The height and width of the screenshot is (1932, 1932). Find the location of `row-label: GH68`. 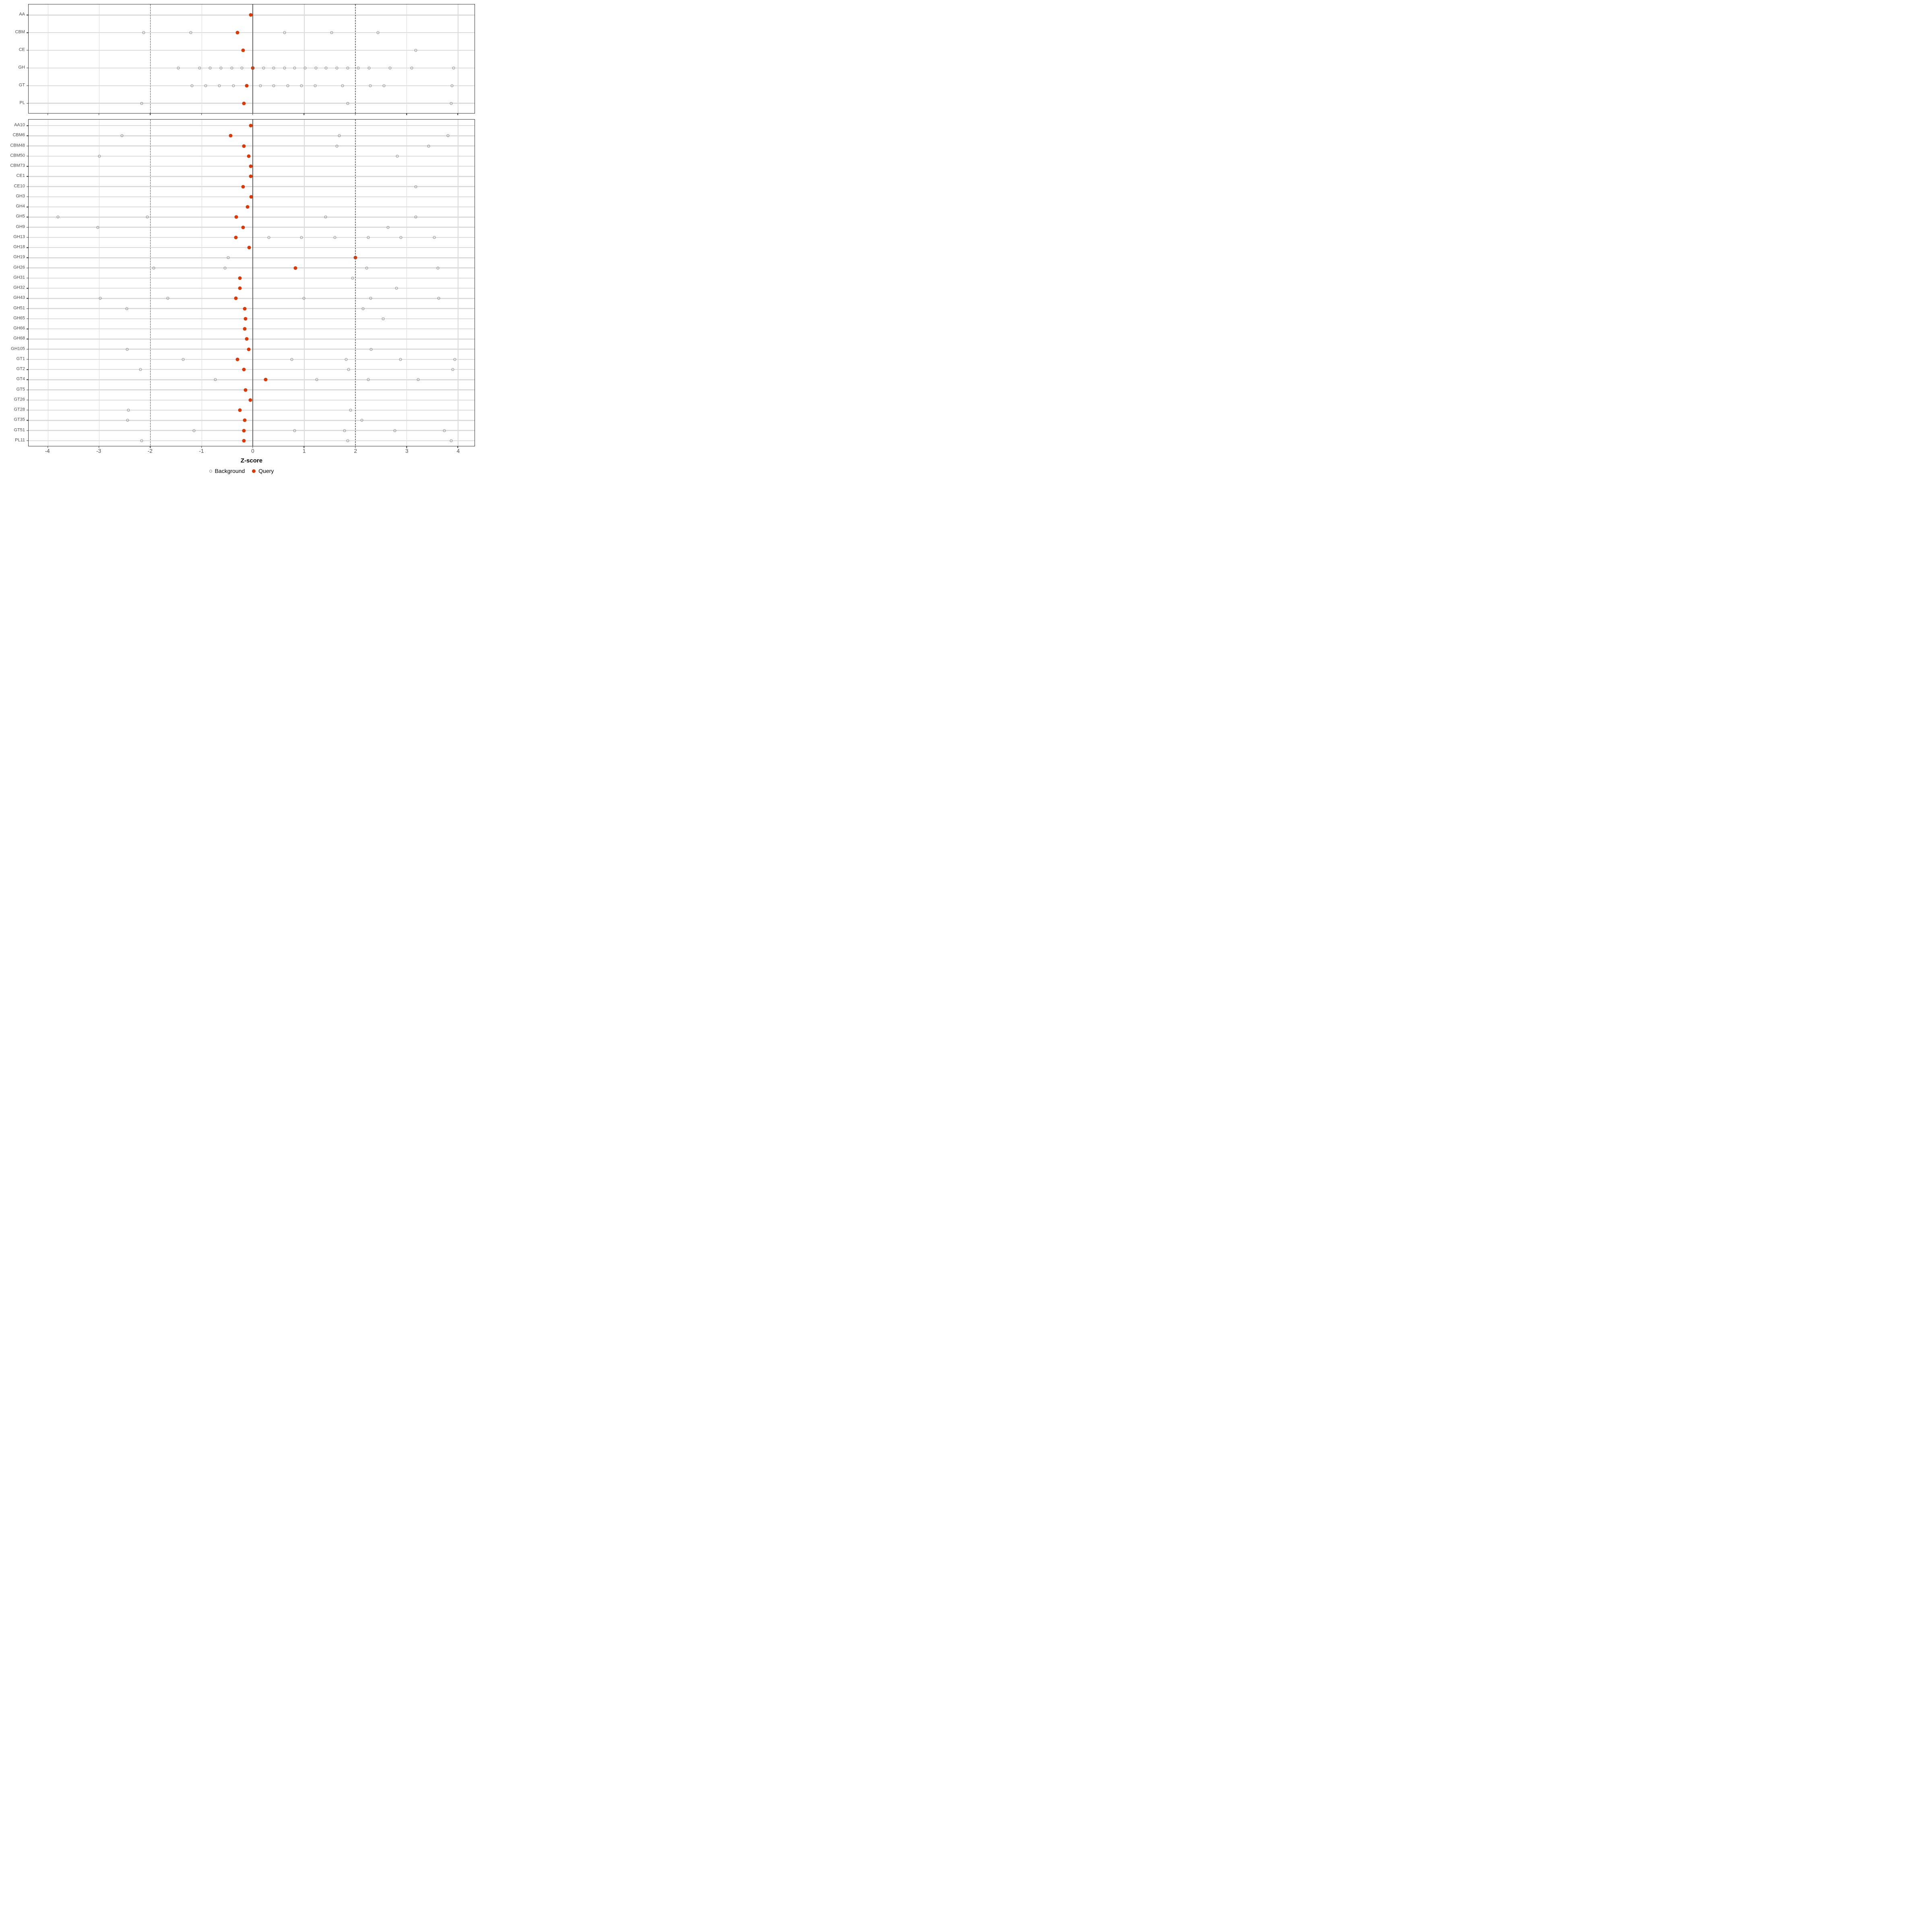

row-label: GH68 is located at coordinates (19, 338).